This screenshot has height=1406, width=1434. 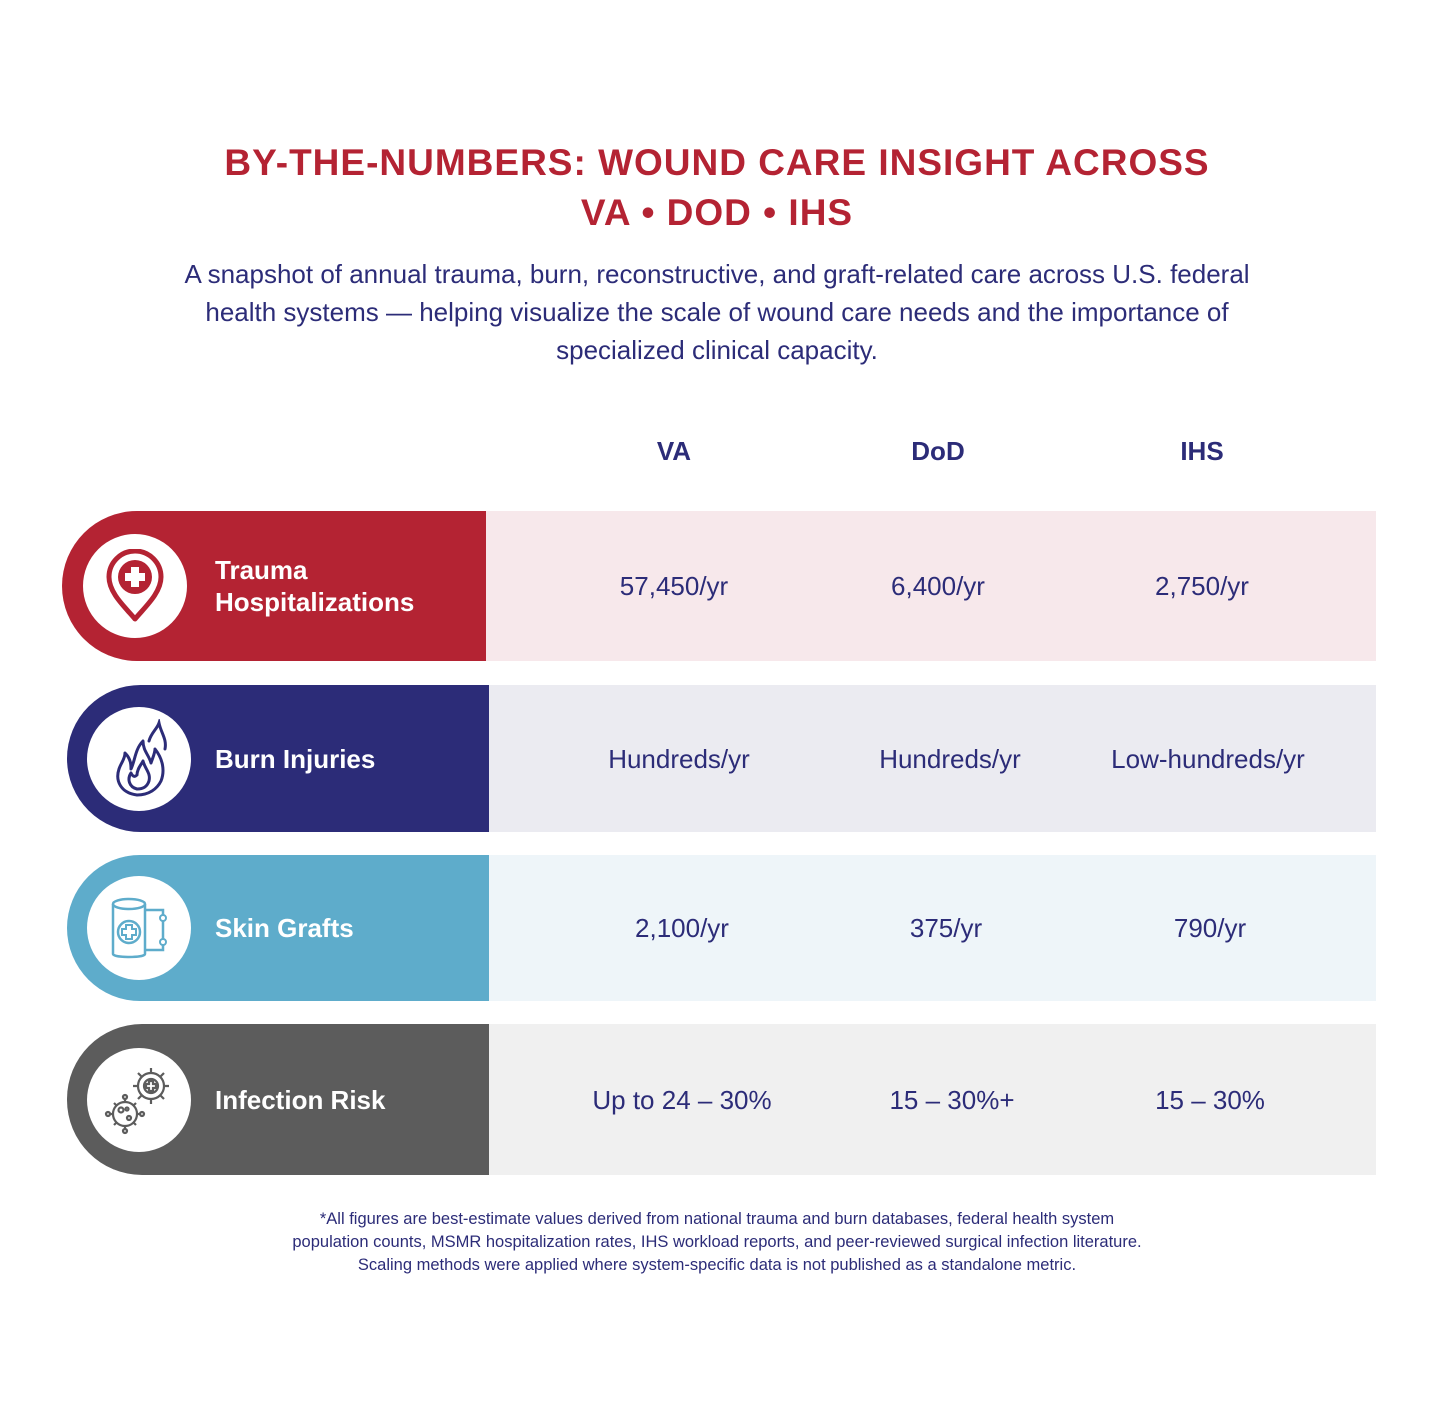 I want to click on virus-gear-icon, so click(x=139, y=1099).